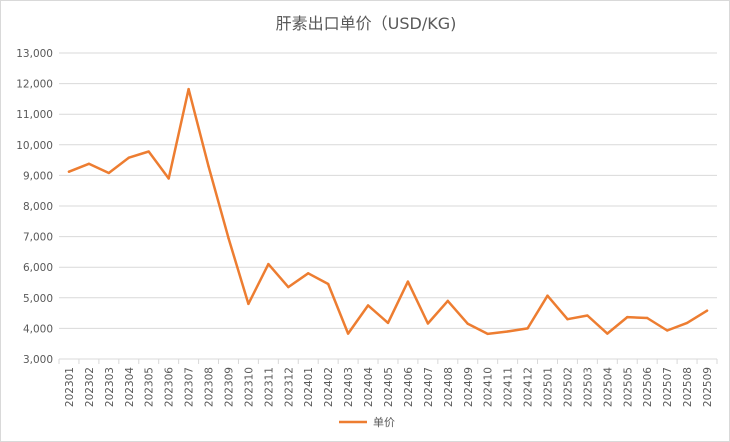 This screenshot has height=442, width=730. I want to click on x-tick-label: 202504, so click(608, 387).